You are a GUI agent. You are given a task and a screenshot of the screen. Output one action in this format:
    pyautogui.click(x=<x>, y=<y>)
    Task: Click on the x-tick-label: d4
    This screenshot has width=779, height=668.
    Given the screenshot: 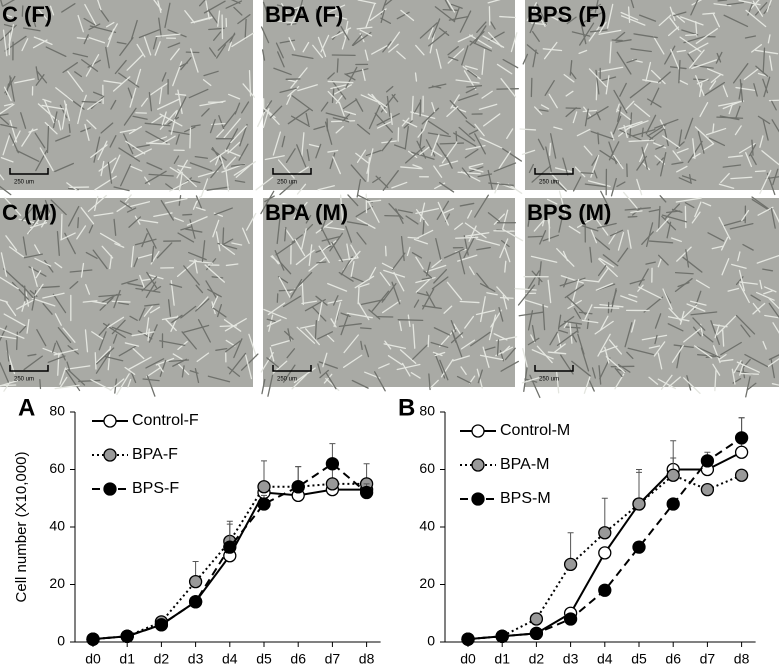 What is the action you would take?
    pyautogui.click(x=230, y=659)
    